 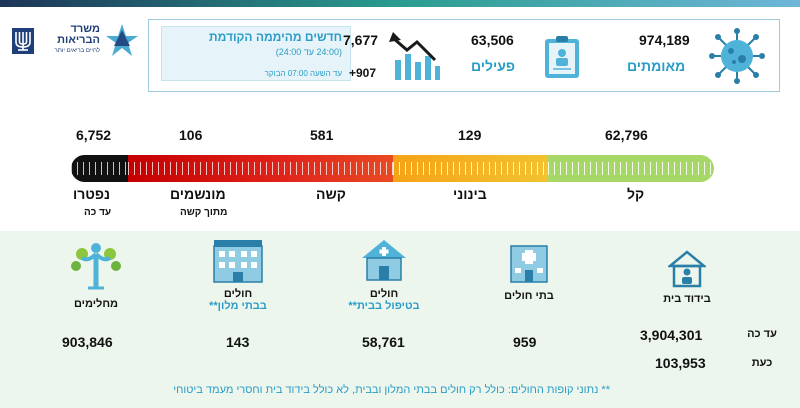 What do you see at coordinates (322, 135) in the screenshot?
I see `severe-value: 581` at bounding box center [322, 135].